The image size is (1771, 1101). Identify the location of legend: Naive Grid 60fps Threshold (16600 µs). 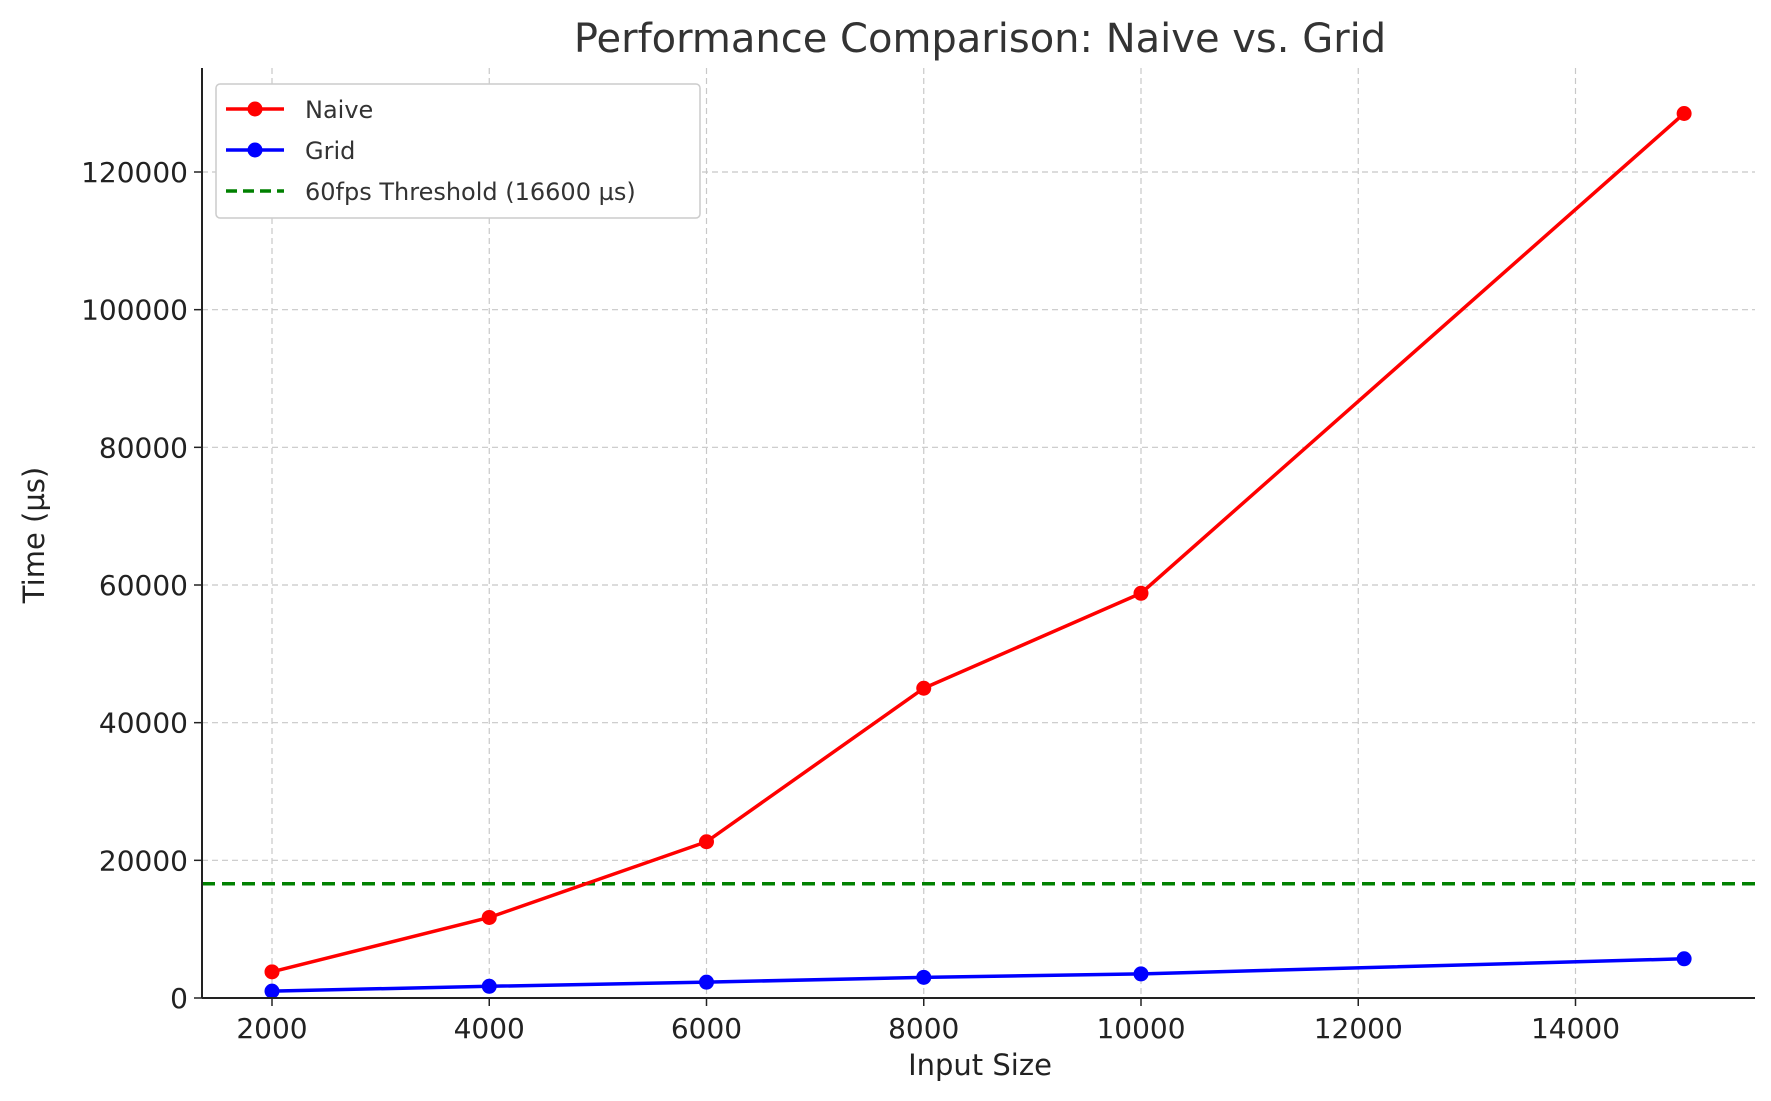
(458, 151).